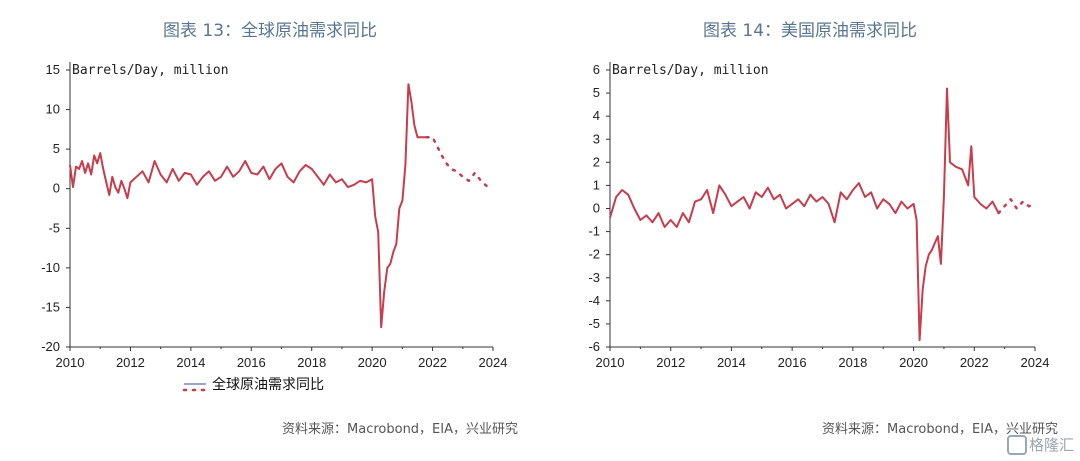  Describe the element at coordinates (53, 69) in the screenshot. I see `y-tick-label: 15` at that location.